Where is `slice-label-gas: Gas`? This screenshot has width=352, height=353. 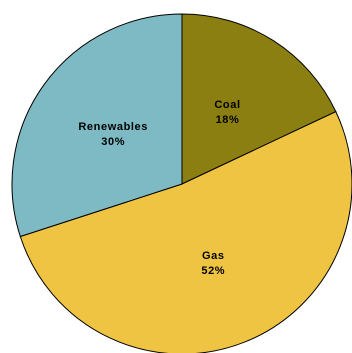 slice-label-gas: Gas is located at coordinates (213, 256).